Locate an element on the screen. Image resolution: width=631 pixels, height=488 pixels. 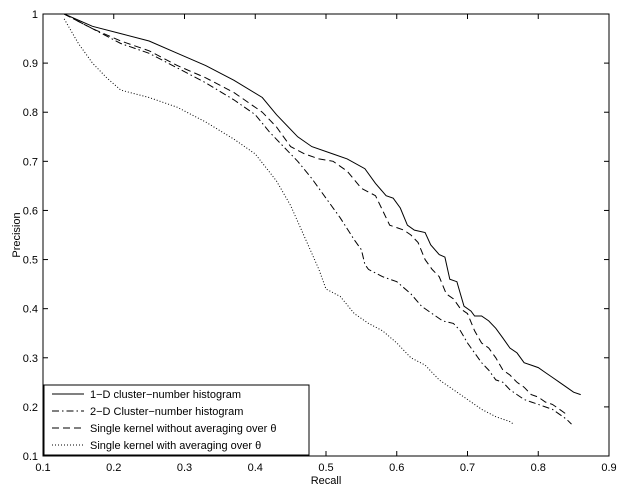
legend-label-4: Single kernel with averaging over θ is located at coordinates (175, 446).